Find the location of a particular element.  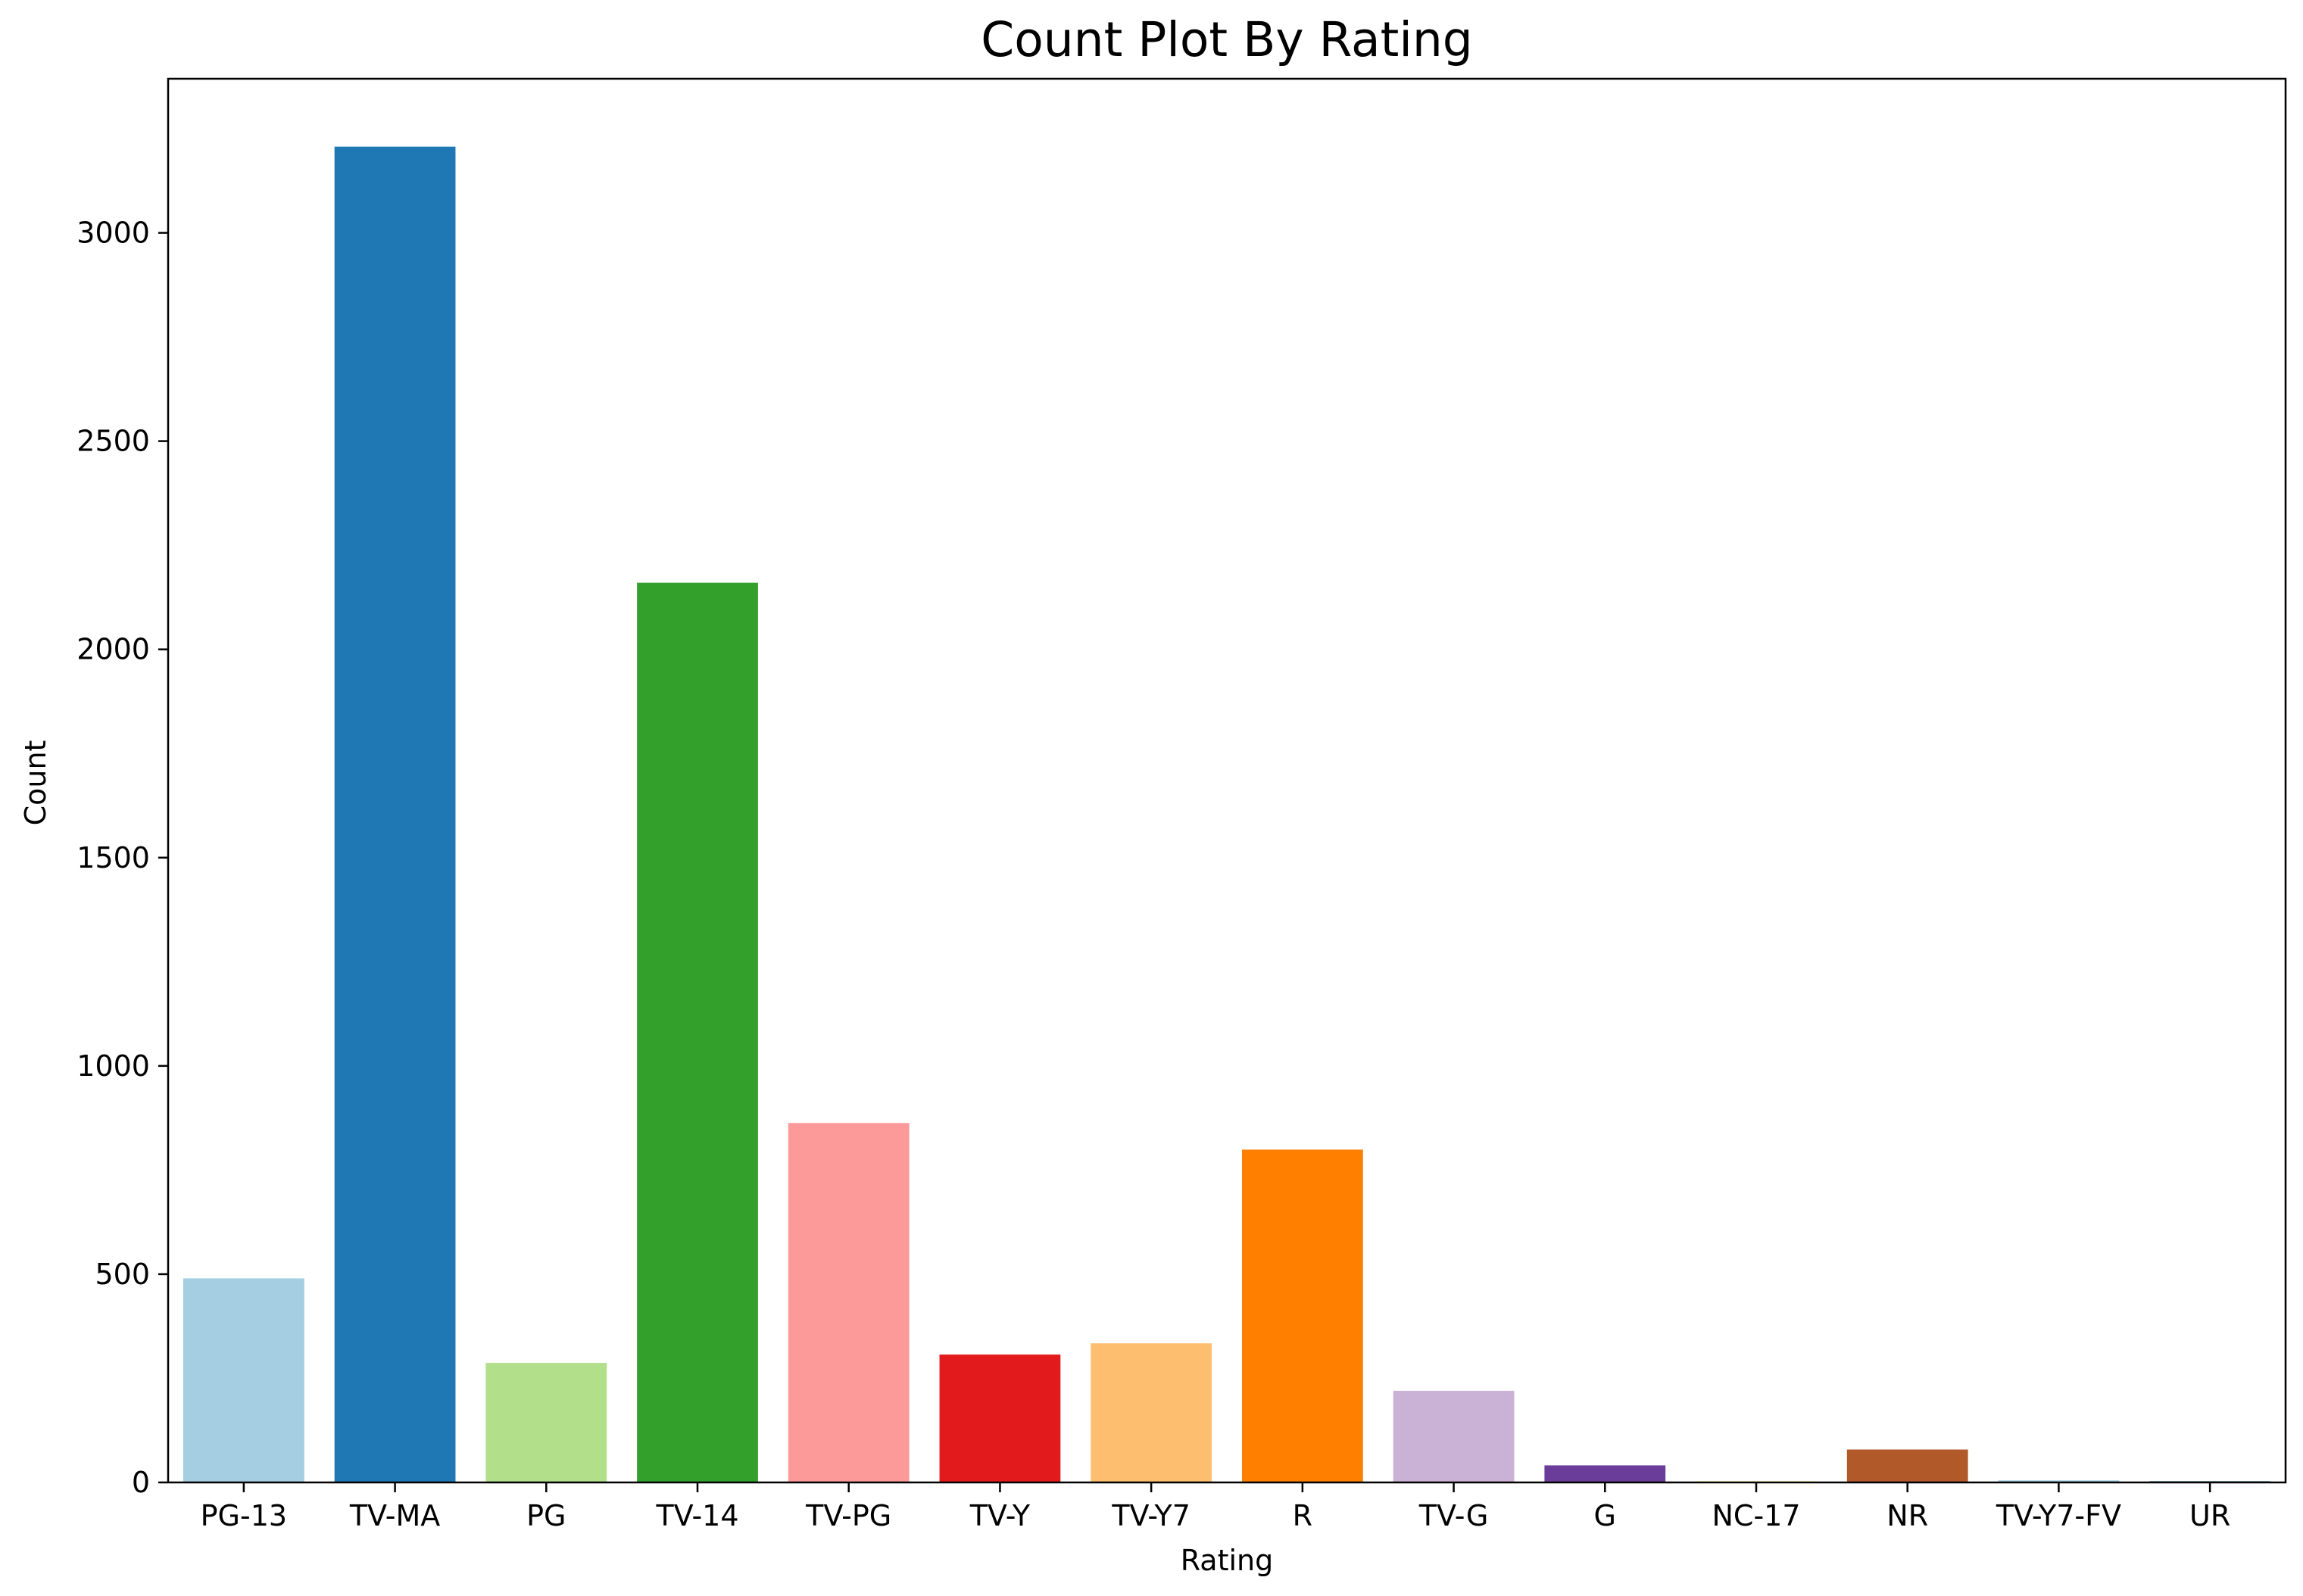

y-tick-label: 1500 is located at coordinates (113, 857).